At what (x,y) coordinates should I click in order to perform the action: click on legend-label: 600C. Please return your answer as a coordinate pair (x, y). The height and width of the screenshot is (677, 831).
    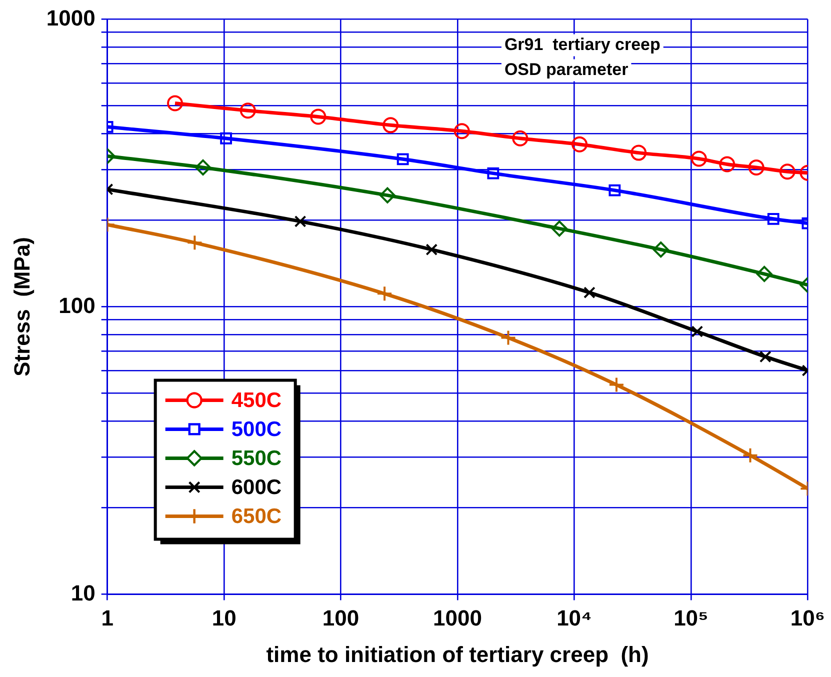
    Looking at the image, I should click on (256, 487).